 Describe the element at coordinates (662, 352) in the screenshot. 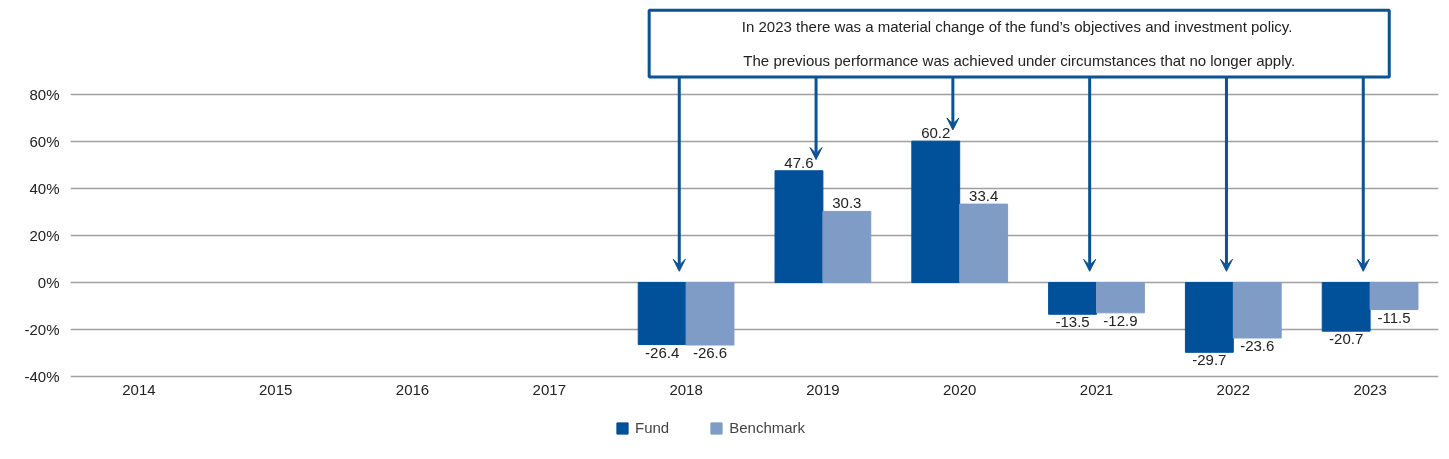

I see `data-label: -26.4` at that location.